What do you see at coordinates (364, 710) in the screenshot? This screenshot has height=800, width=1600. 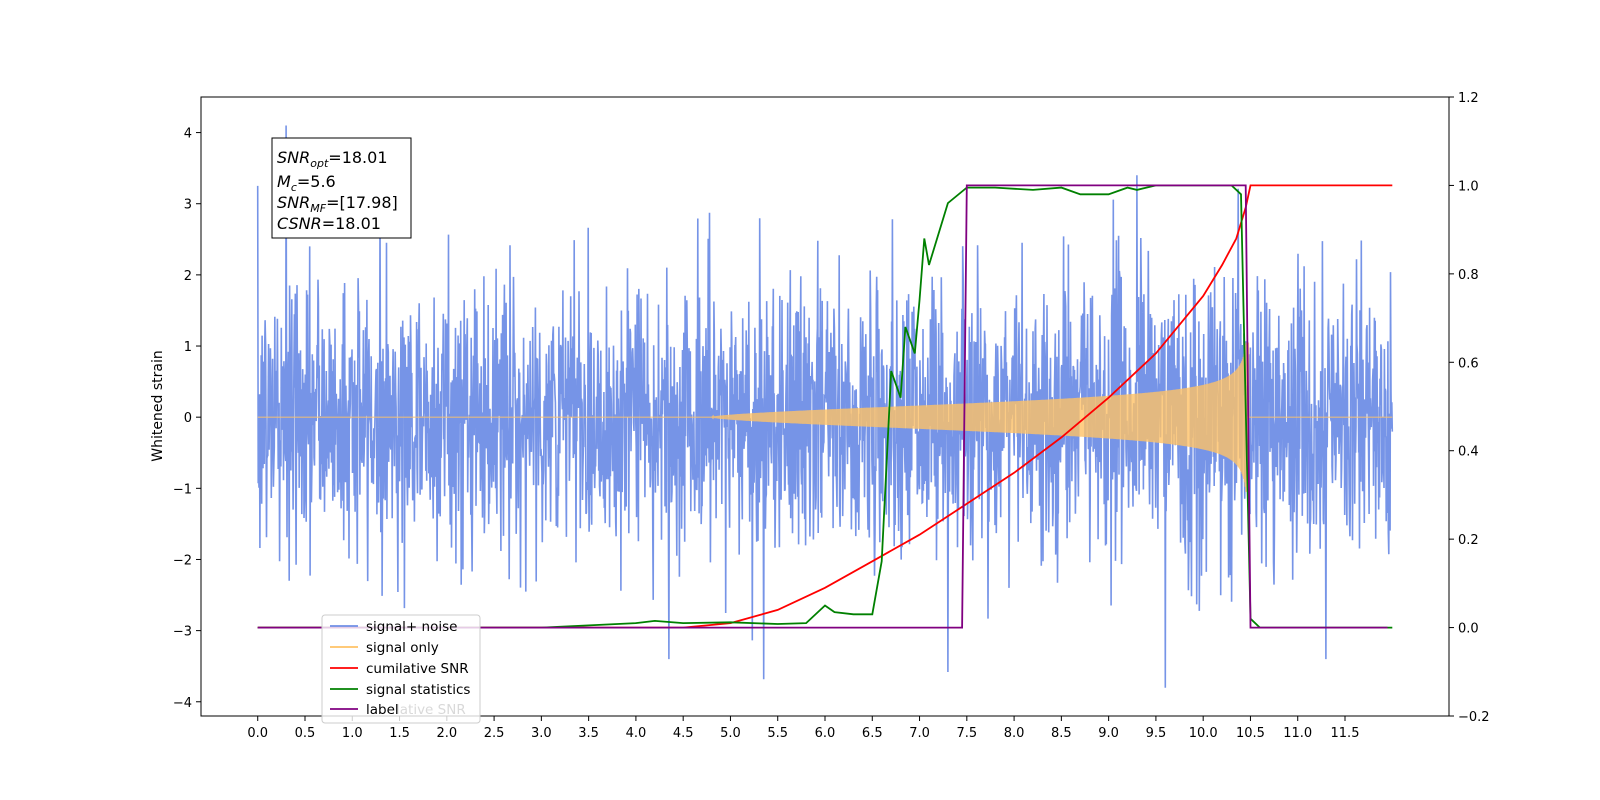 I see `legend-item-label: label` at bounding box center [364, 710].